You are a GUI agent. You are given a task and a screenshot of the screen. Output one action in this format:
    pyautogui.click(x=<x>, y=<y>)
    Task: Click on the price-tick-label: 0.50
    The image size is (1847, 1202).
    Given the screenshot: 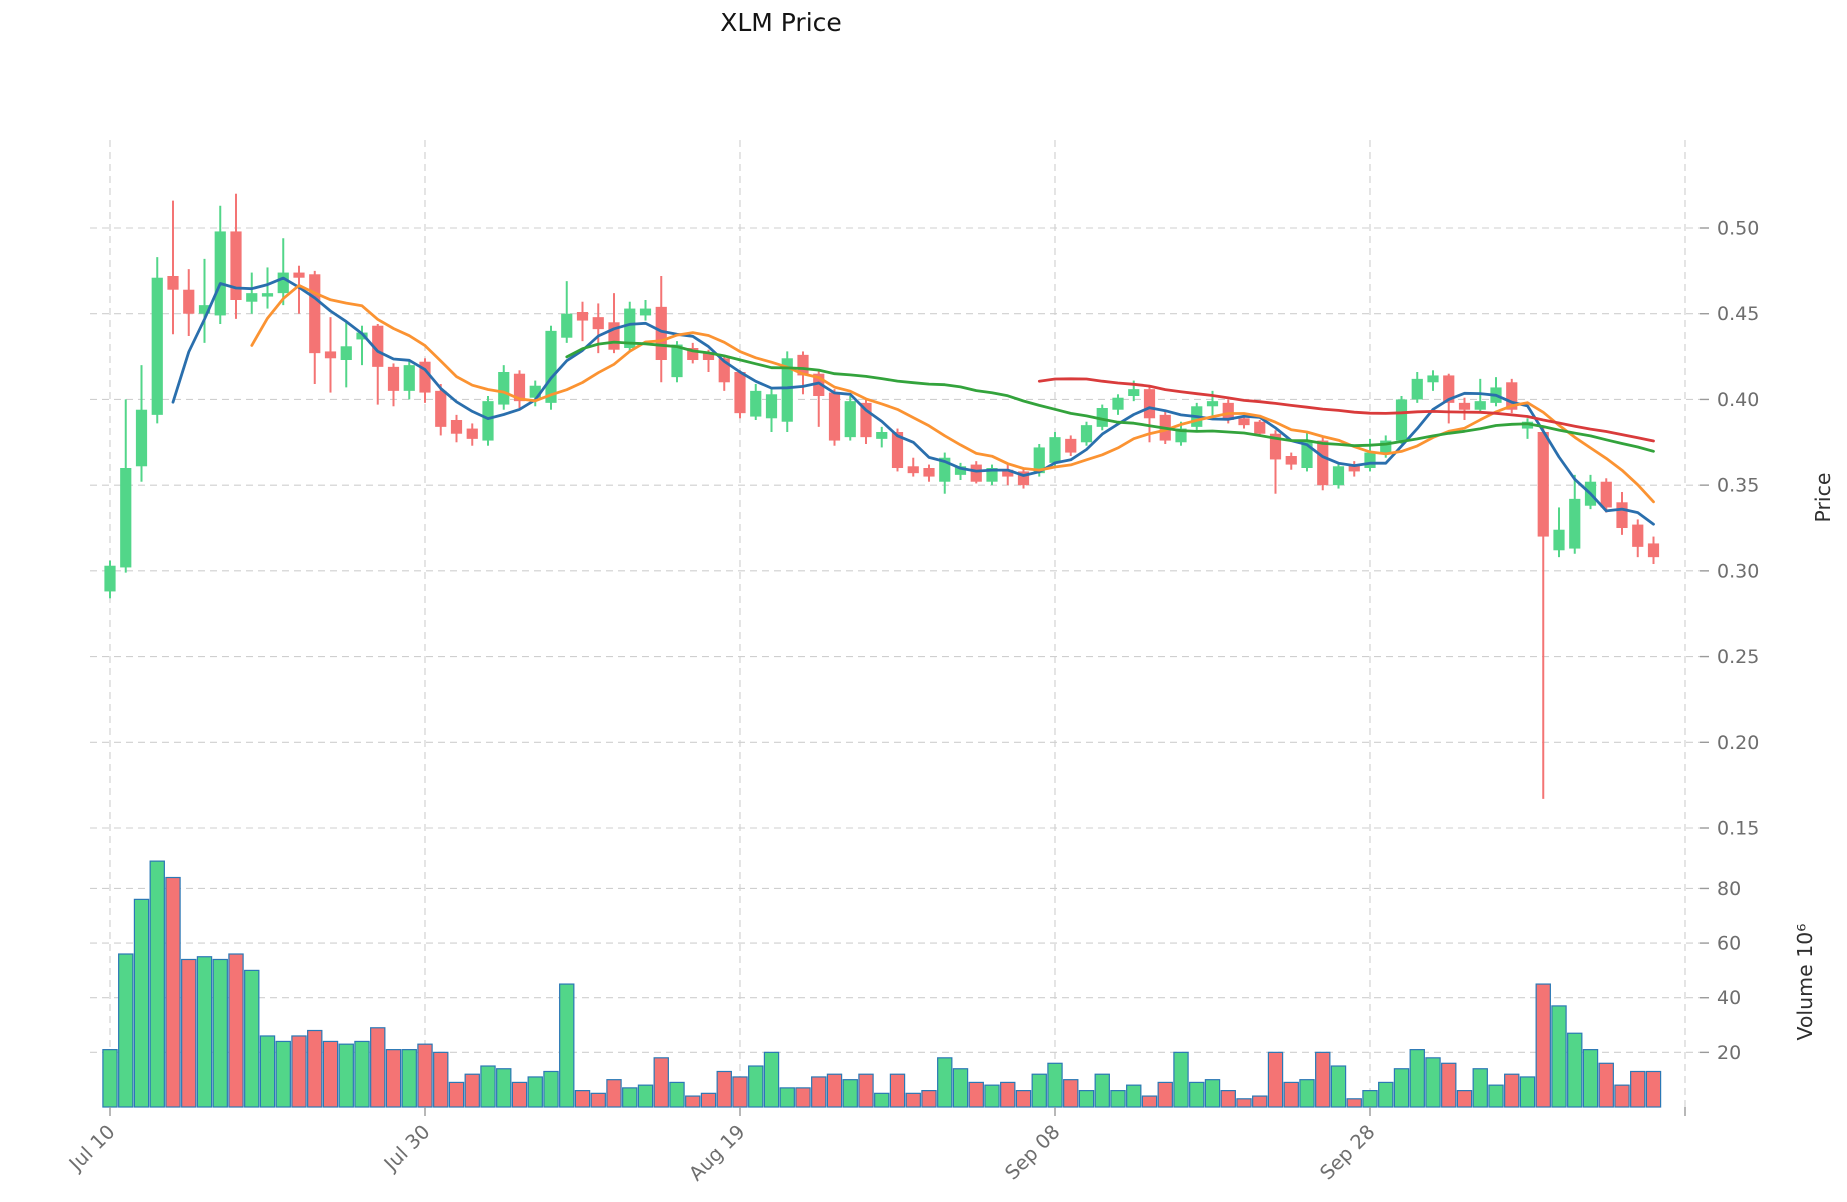 What is the action you would take?
    pyautogui.click(x=1738, y=229)
    